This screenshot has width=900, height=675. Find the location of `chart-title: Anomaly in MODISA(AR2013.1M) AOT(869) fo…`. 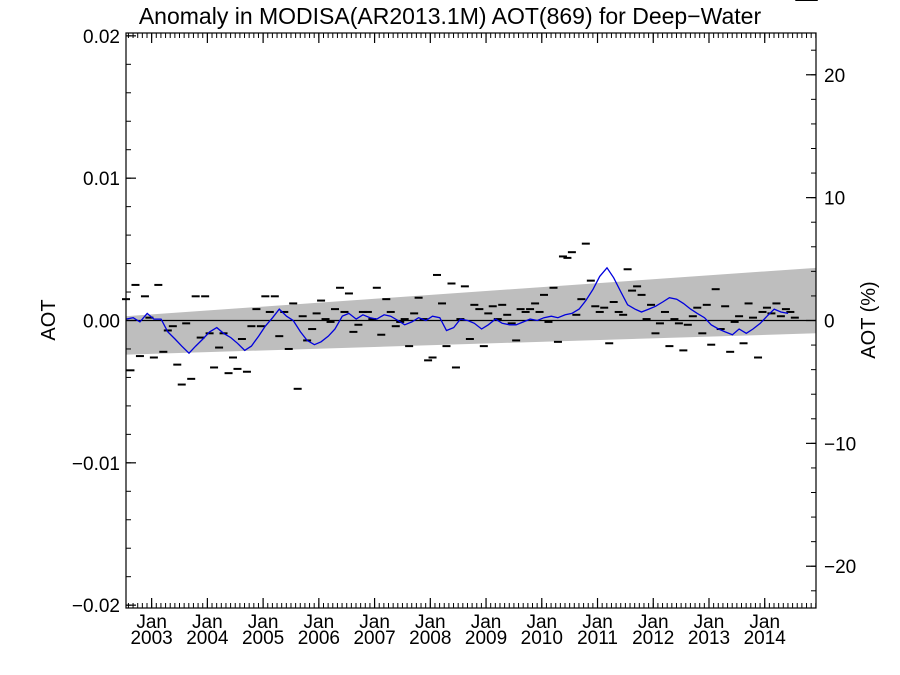

chart-title: Anomaly in MODISA(AR2013.1M) AOT(869) fo… is located at coordinates (450, 16).